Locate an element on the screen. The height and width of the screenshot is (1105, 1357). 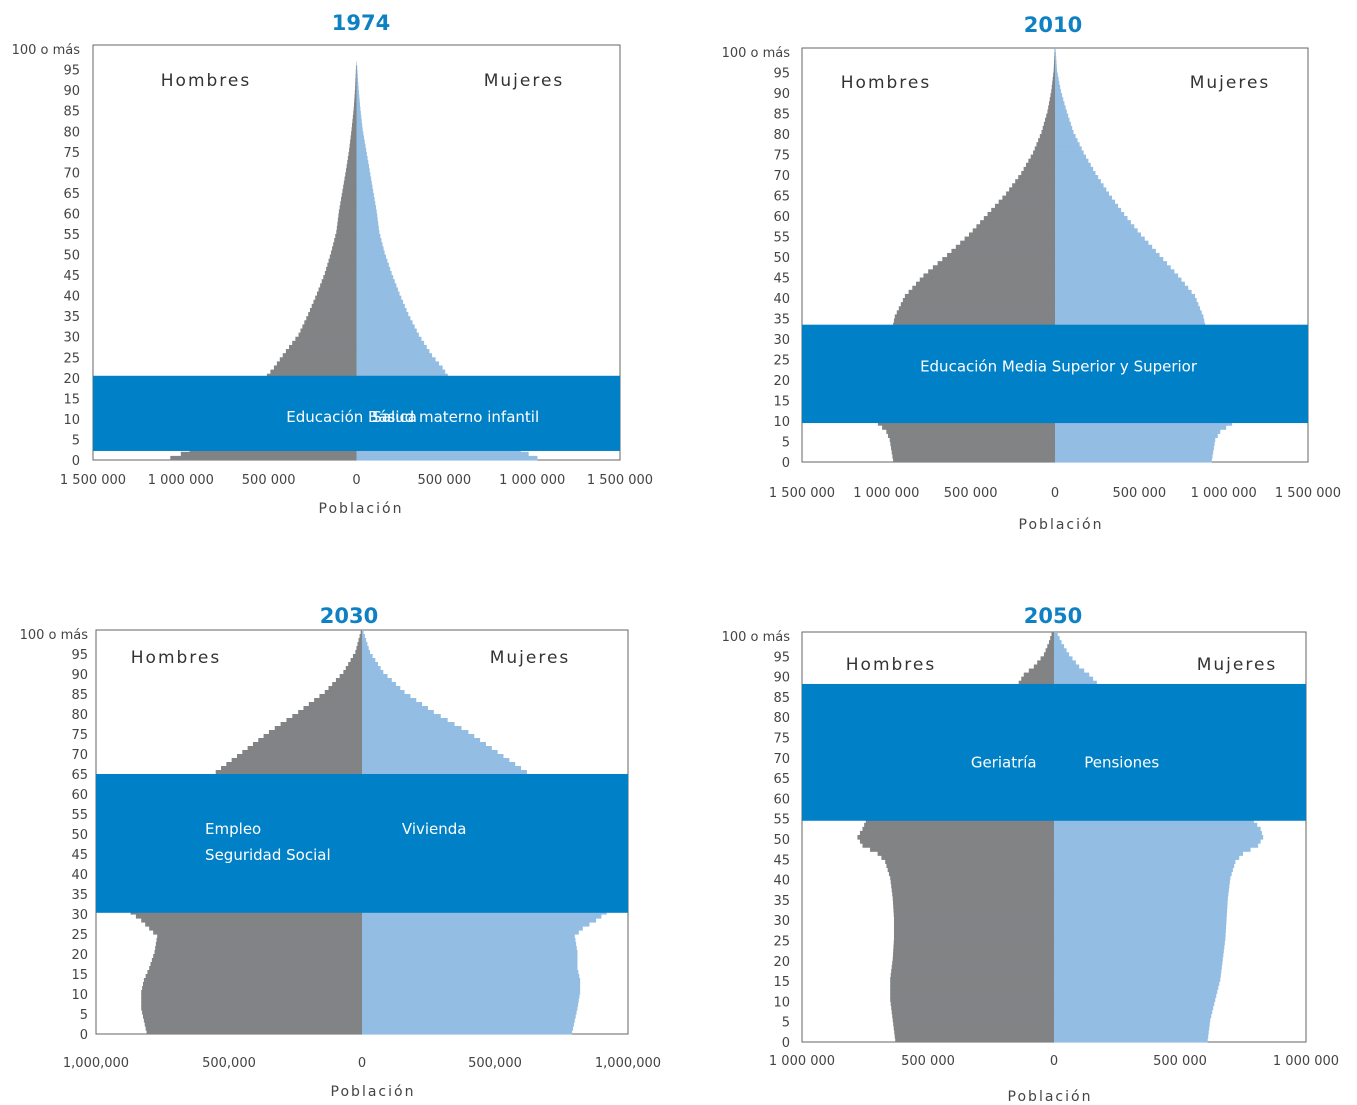
y-tick-label: 60 is located at coordinates (71, 214).